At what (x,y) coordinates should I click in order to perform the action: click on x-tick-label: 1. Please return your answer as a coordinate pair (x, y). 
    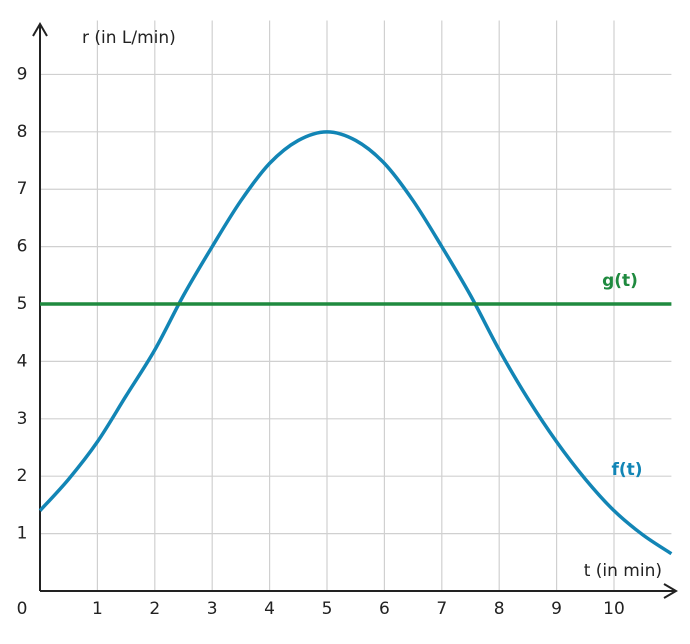
    Looking at the image, I should click on (97, 609).